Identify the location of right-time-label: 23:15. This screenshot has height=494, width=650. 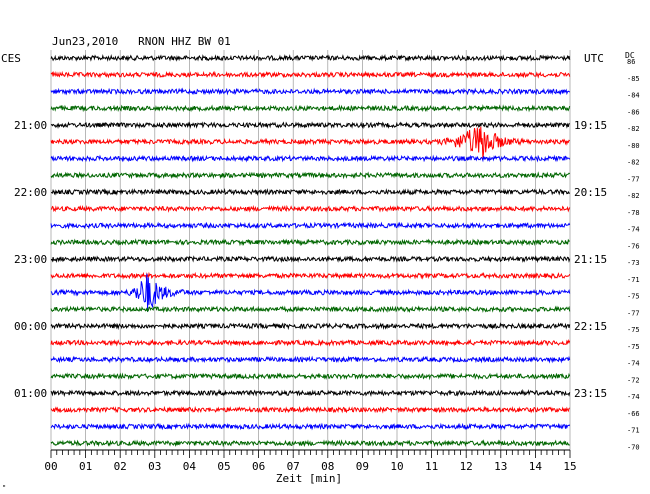
(590, 393).